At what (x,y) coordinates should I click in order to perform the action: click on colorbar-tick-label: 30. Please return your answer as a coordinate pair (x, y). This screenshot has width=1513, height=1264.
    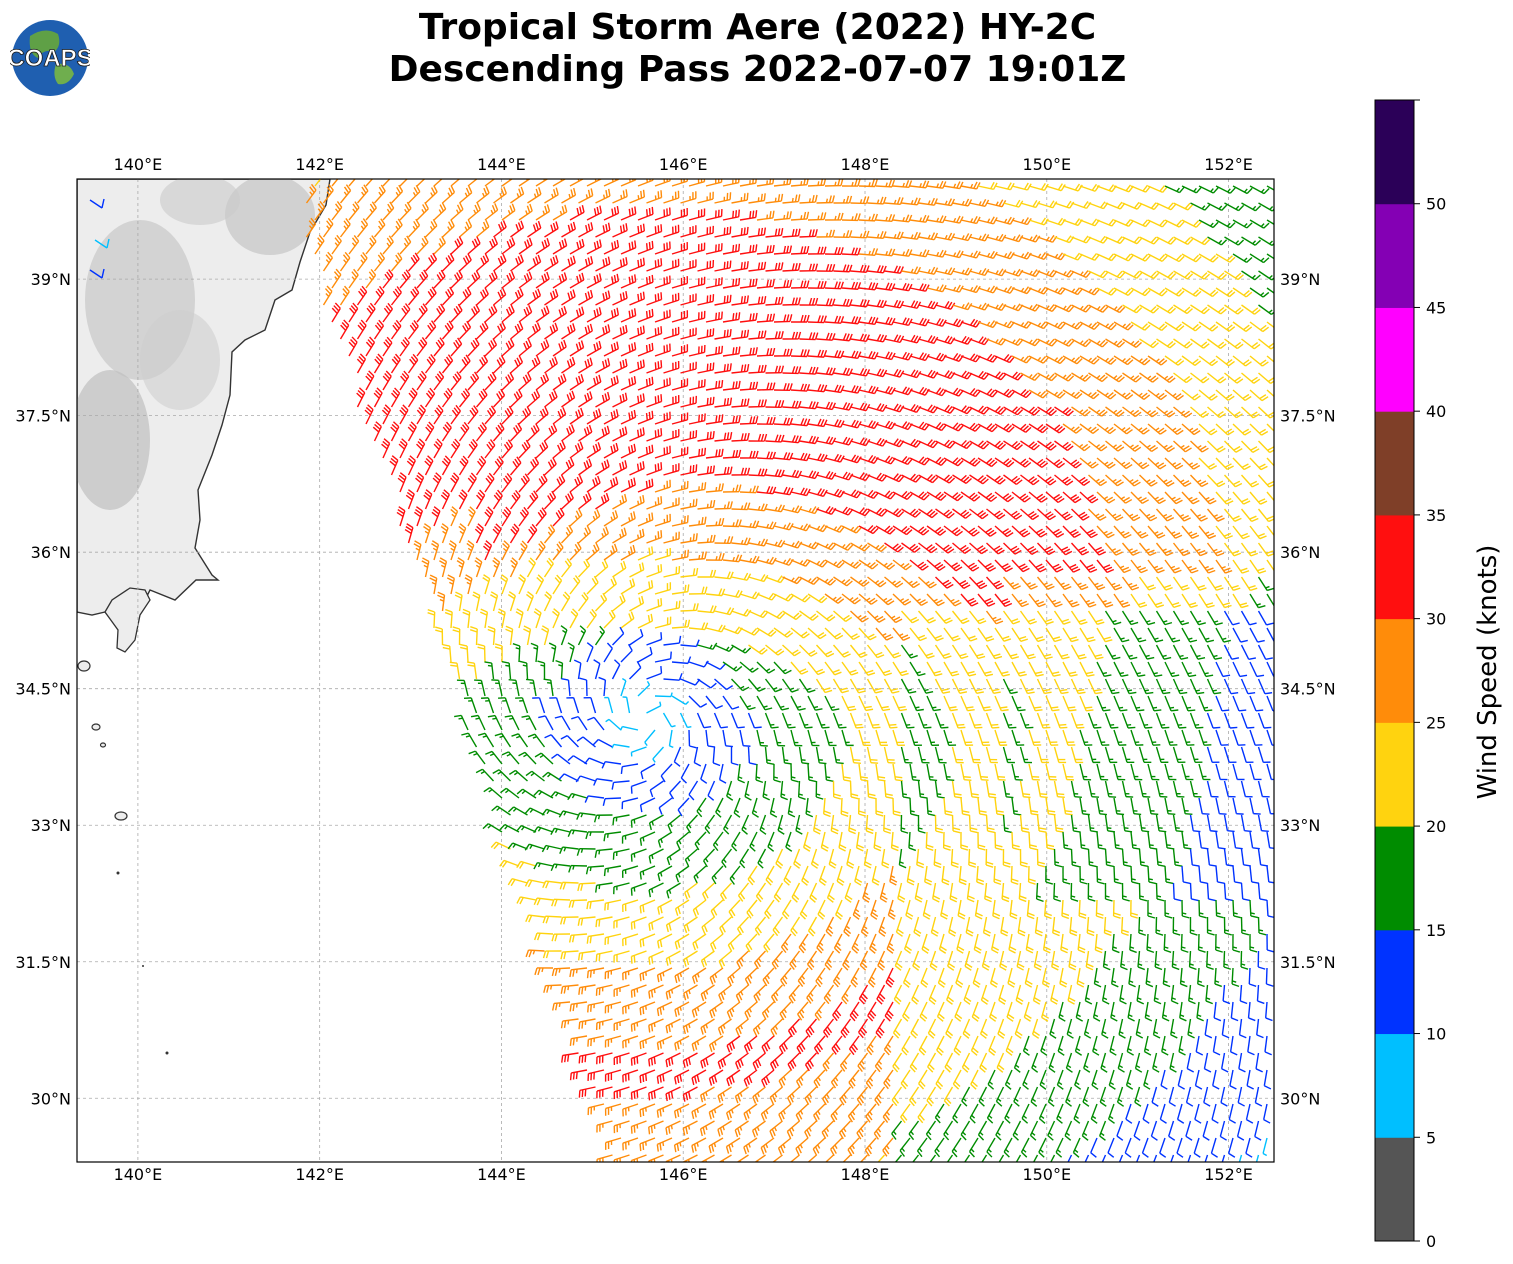
    Looking at the image, I should click on (1436, 619).